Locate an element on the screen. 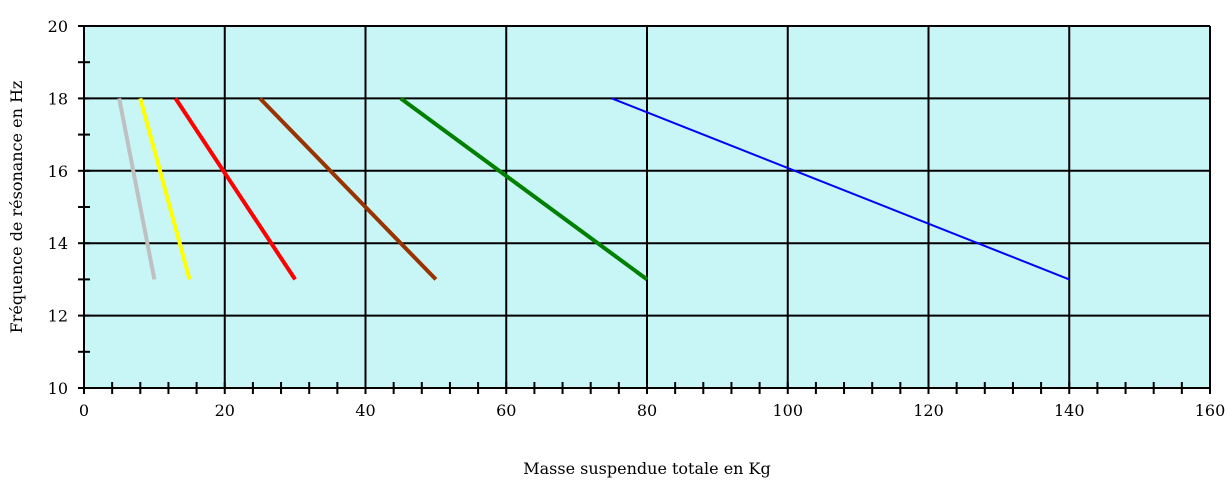 This screenshot has height=484, width=1225. y-tick-label: 16 is located at coordinates (58, 171).